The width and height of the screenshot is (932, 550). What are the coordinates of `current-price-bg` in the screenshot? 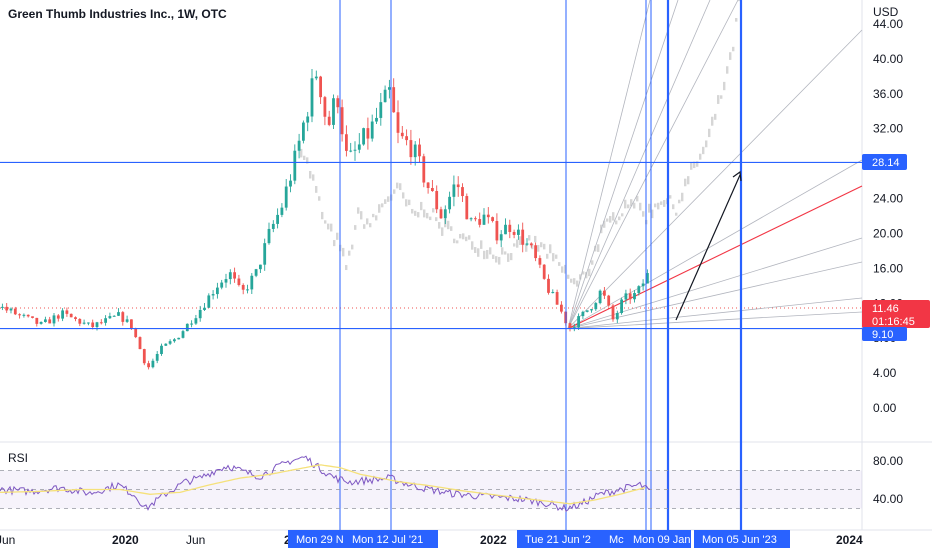 It's located at (896, 314).